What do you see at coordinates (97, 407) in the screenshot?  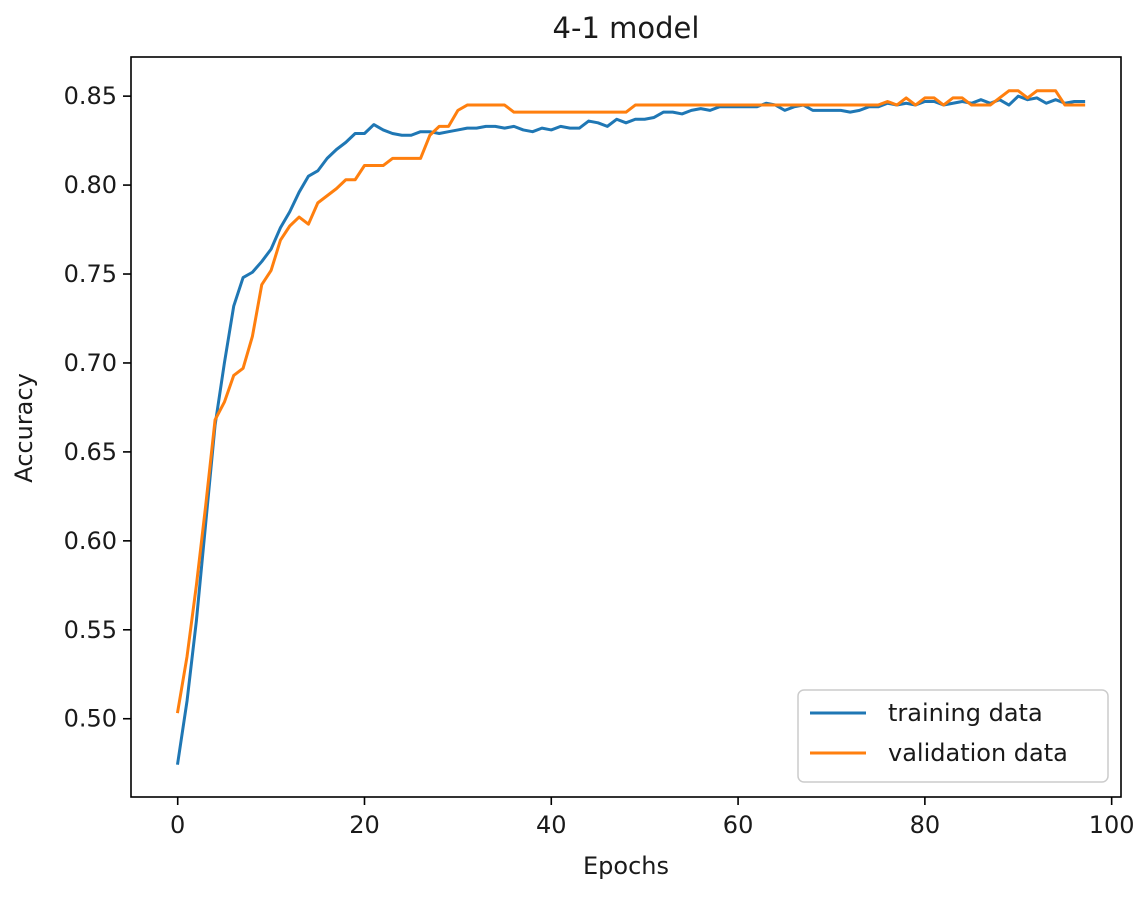 I see `y-axis: 0.50 0.55 0.60 0.65 0.70 0.75 0.80 0.85` at bounding box center [97, 407].